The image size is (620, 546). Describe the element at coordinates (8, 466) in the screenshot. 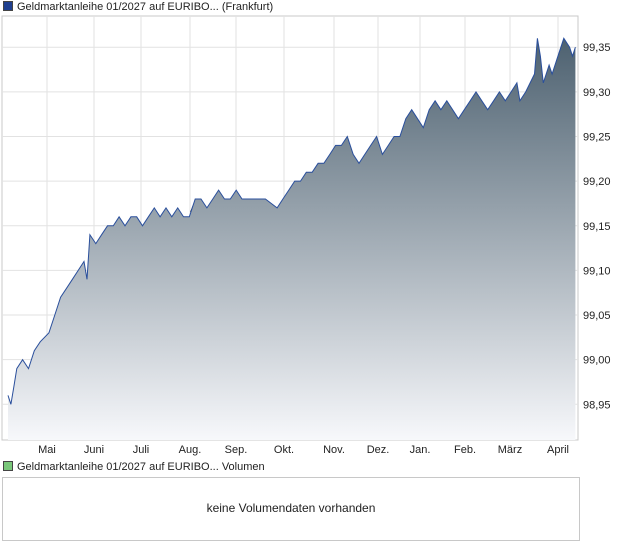

I see `volume-legend-swatch` at that location.